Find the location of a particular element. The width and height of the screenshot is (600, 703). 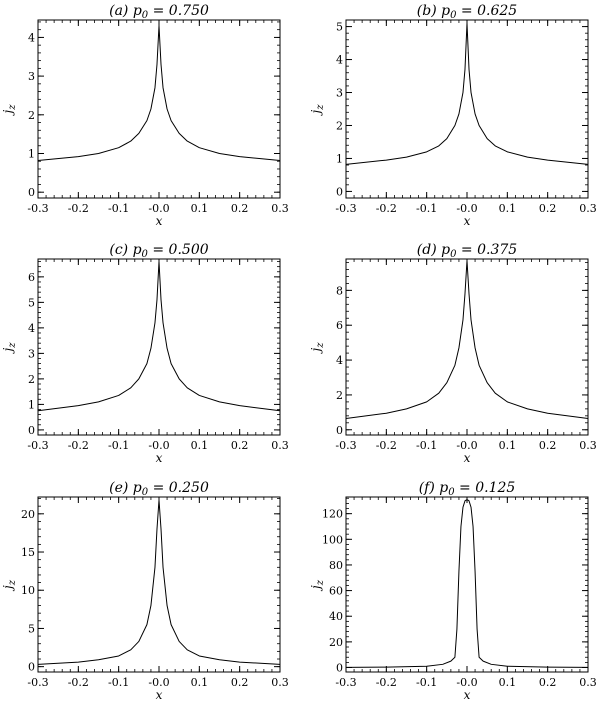

panel-title: (c) p0 = 0.500 is located at coordinates (158, 251).